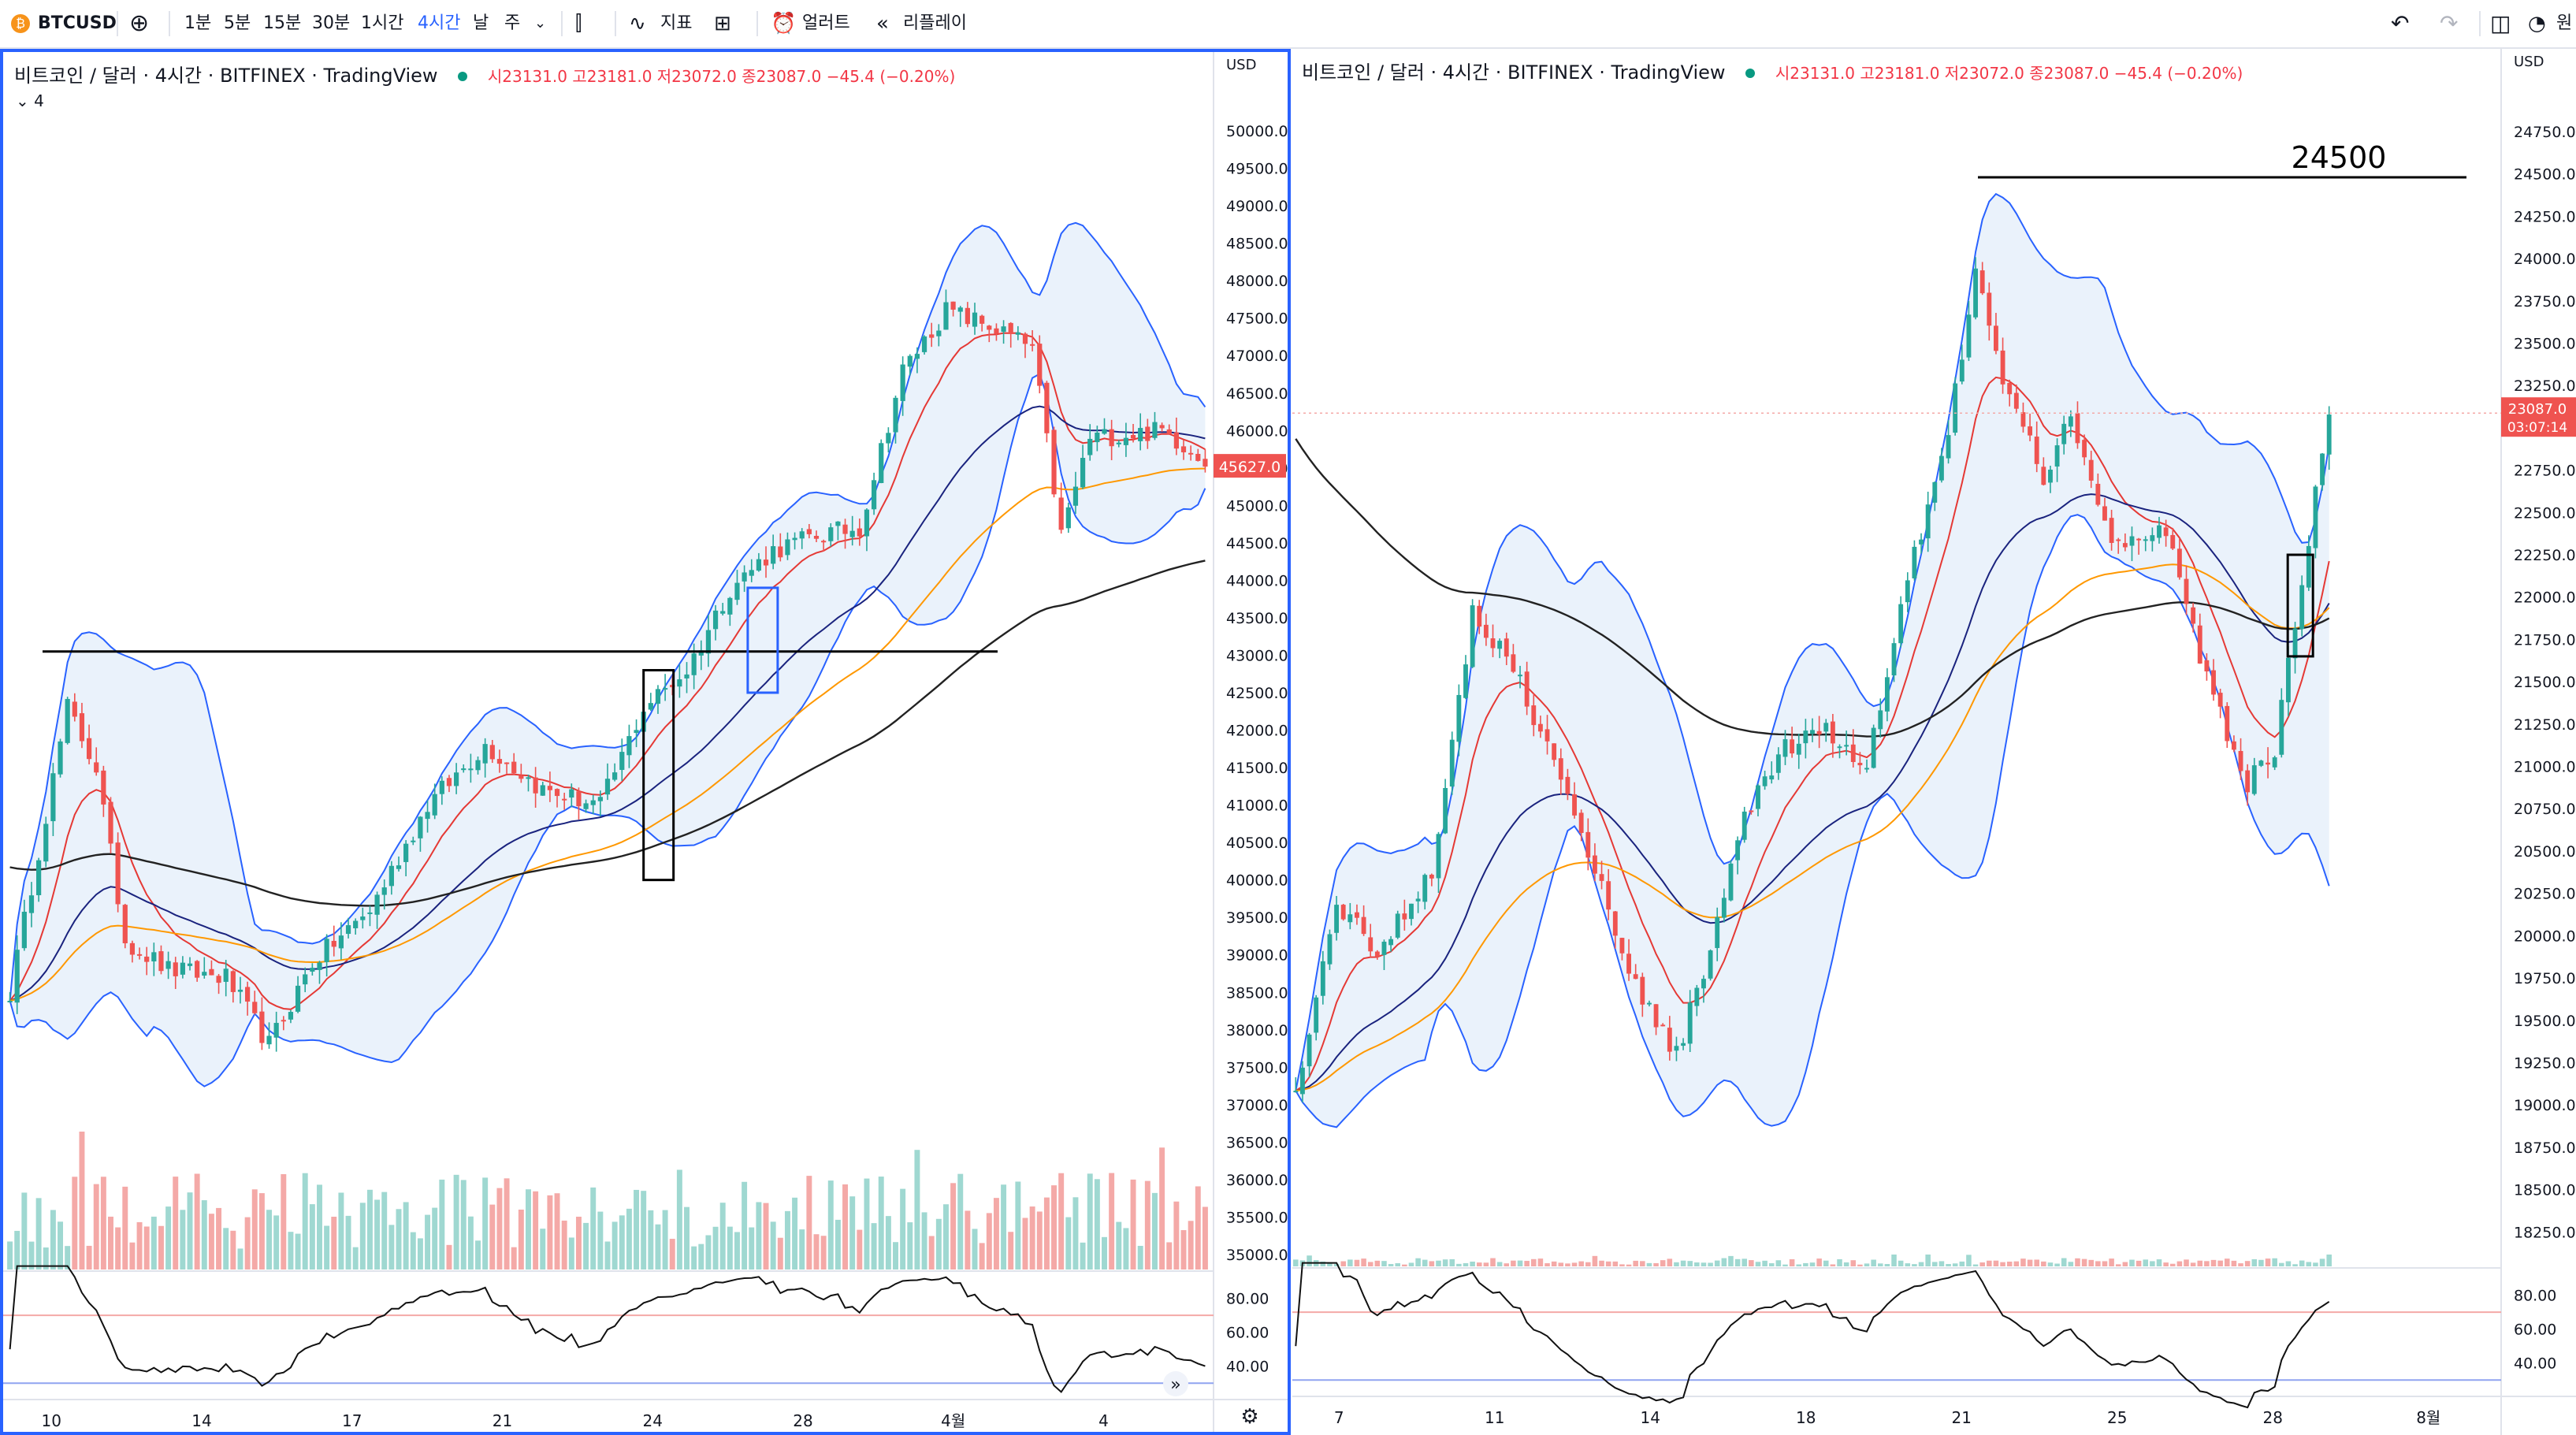 The width and height of the screenshot is (2576, 1435). I want to click on undo-icon: ↶, so click(2400, 23).